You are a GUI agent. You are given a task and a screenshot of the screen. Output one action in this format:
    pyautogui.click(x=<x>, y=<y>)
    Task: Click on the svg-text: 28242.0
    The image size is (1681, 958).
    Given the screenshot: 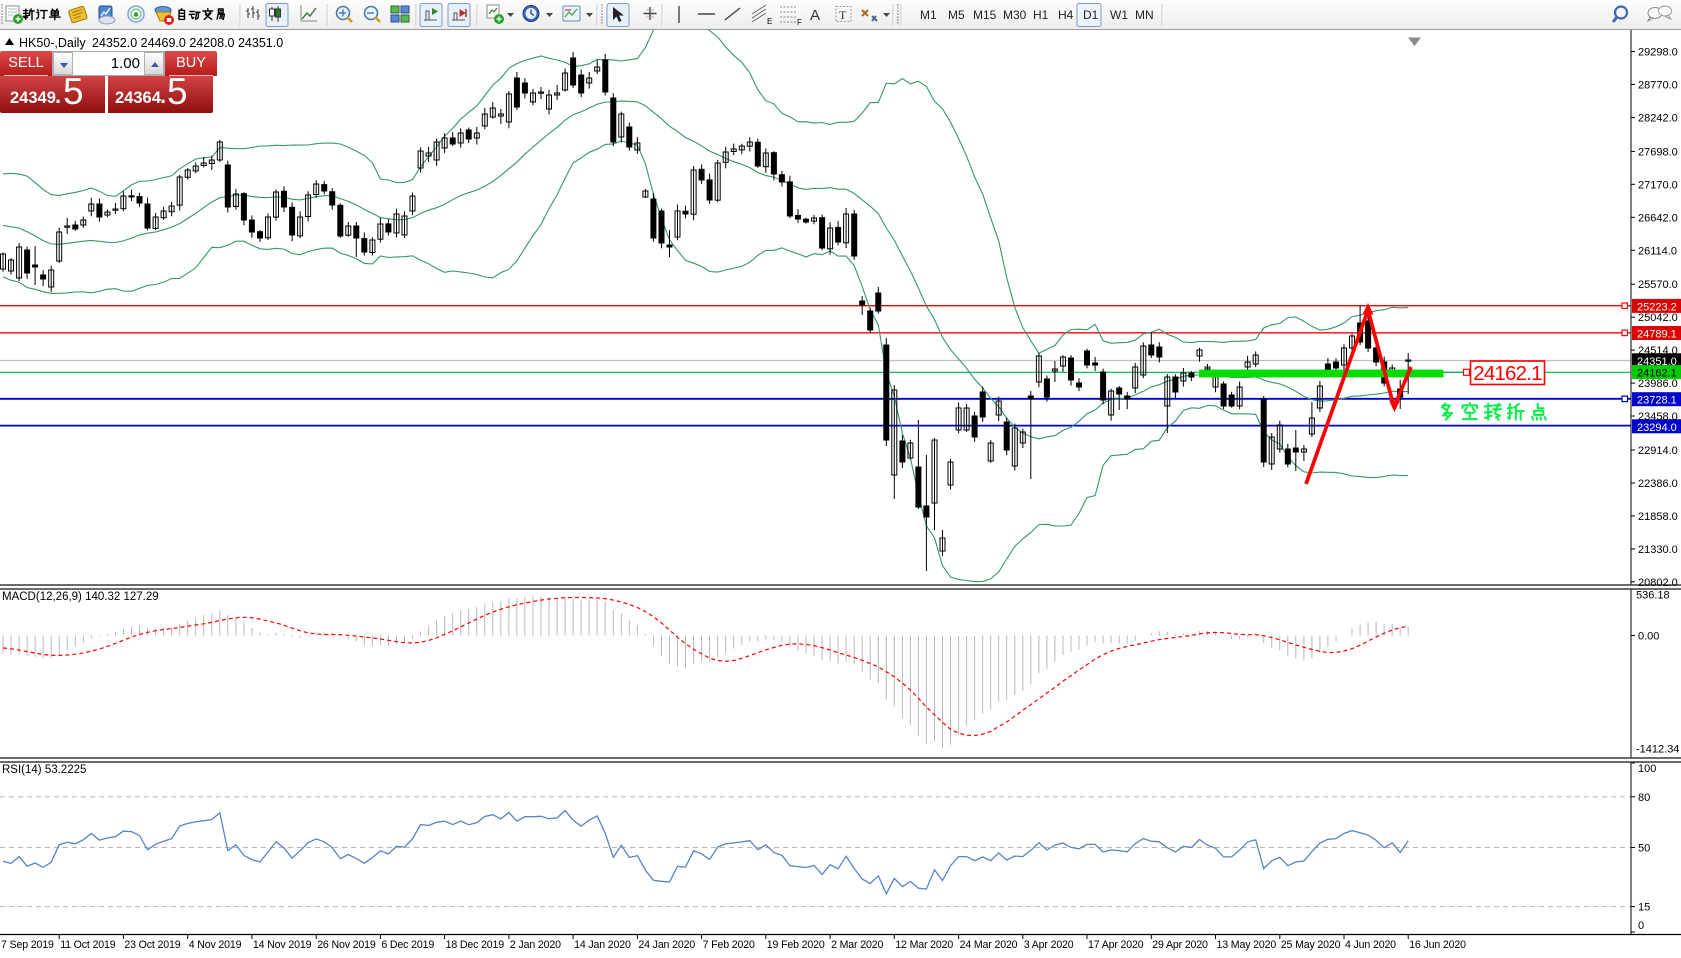 What is the action you would take?
    pyautogui.click(x=1658, y=118)
    